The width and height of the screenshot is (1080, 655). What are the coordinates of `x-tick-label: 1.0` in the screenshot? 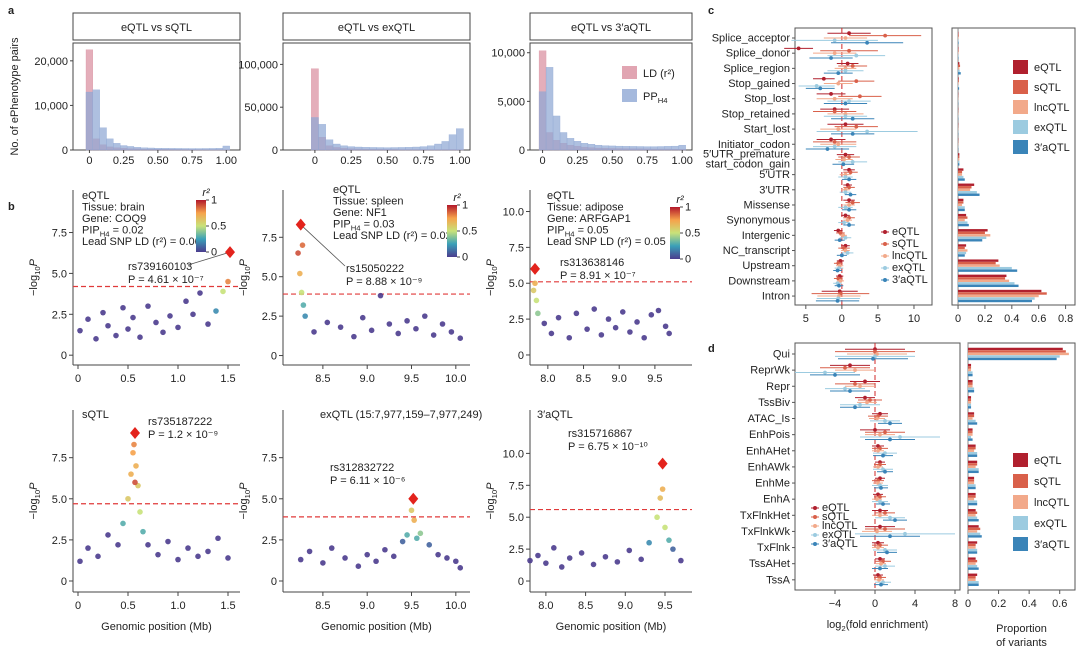 It's located at (177, 606).